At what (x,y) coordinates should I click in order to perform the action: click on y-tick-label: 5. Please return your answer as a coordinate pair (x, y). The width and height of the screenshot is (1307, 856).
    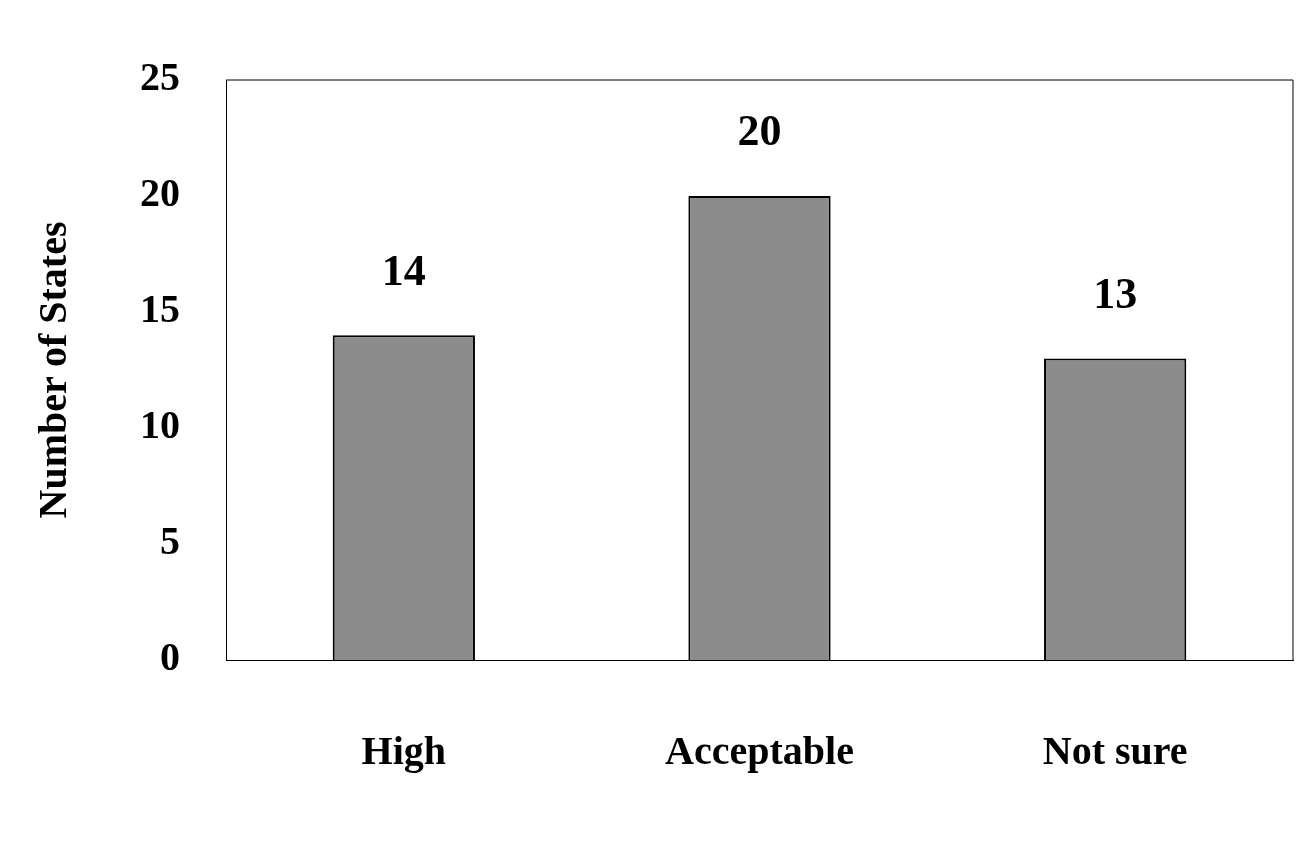
    Looking at the image, I should click on (170, 541).